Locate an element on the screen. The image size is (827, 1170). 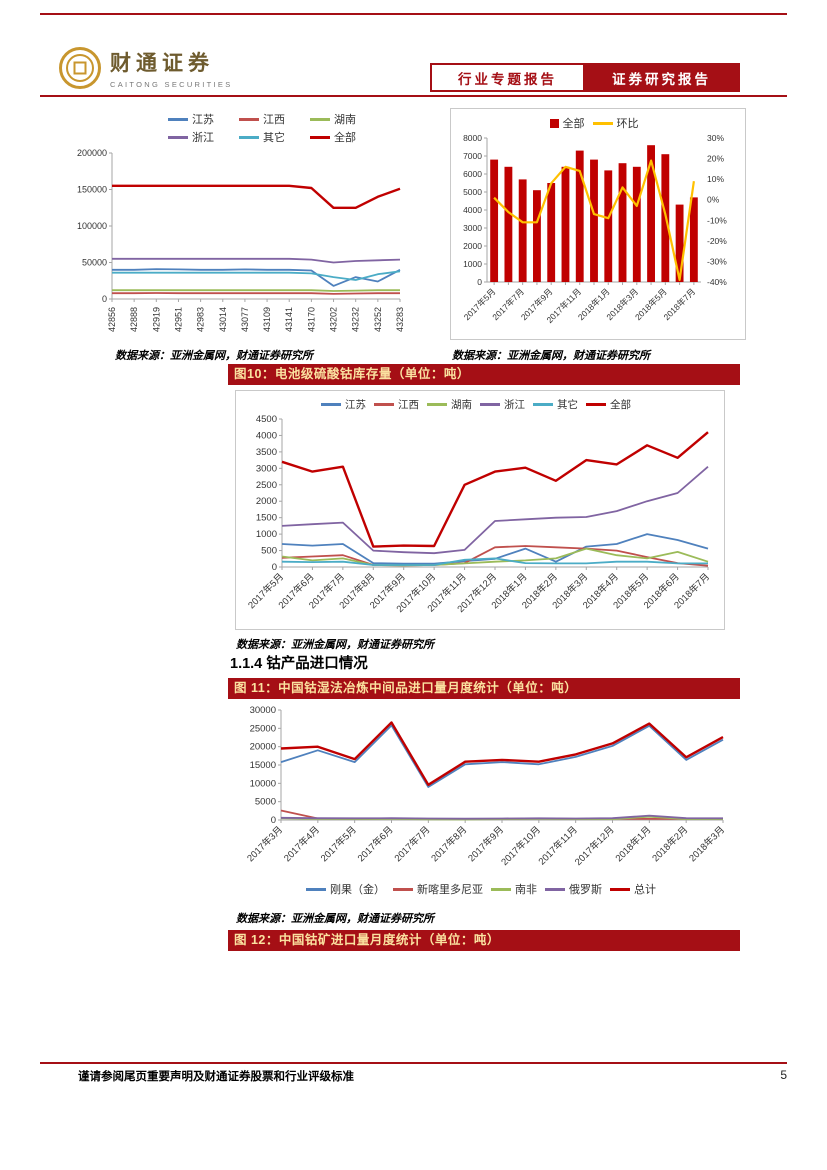
svg-text: 42856 is located at coordinates (112, 319).